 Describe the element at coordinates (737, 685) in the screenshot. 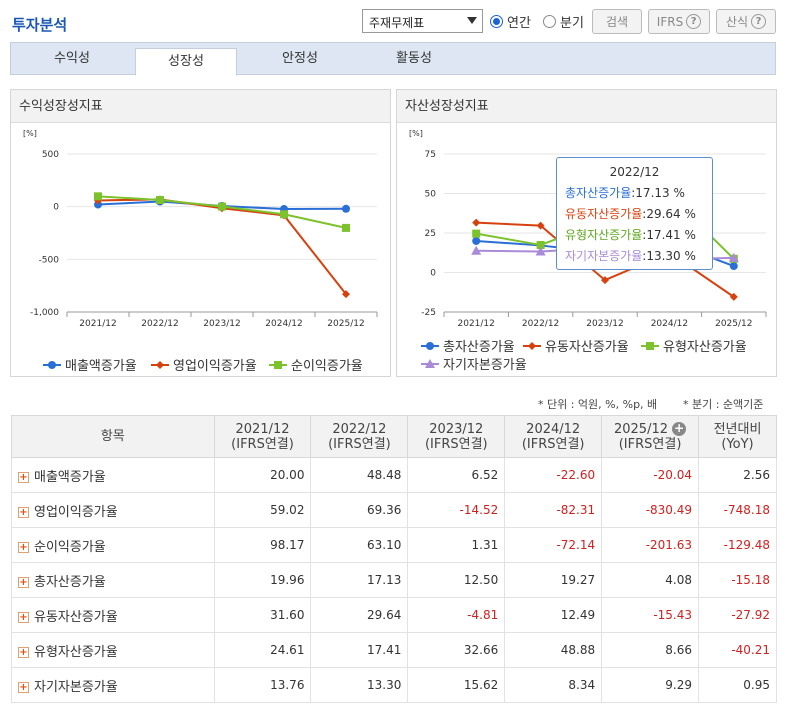

I see `table-cell: 0.95` at that location.